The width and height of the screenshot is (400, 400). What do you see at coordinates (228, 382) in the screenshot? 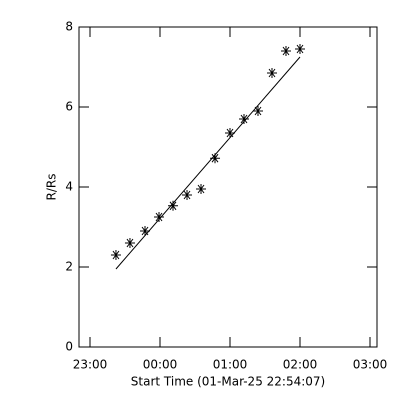
I see `x-axis-label: Start Time (01-Mar-25 22:54:07)` at bounding box center [228, 382].